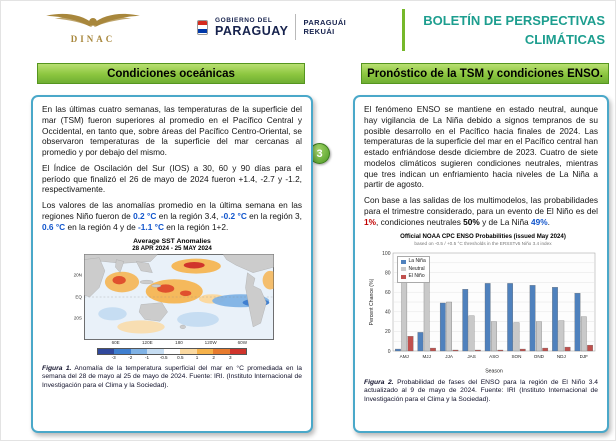  I want to click on chart-legend: La Niña Neutral El Niño, so click(413, 269).